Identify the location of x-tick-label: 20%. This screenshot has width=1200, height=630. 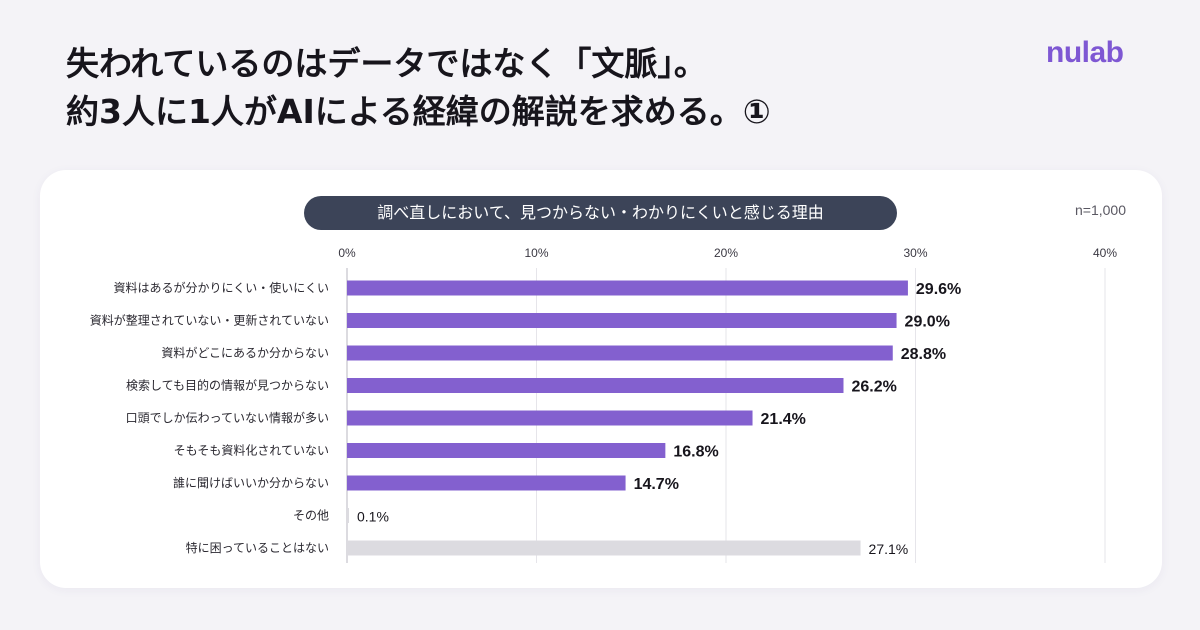
(726, 253).